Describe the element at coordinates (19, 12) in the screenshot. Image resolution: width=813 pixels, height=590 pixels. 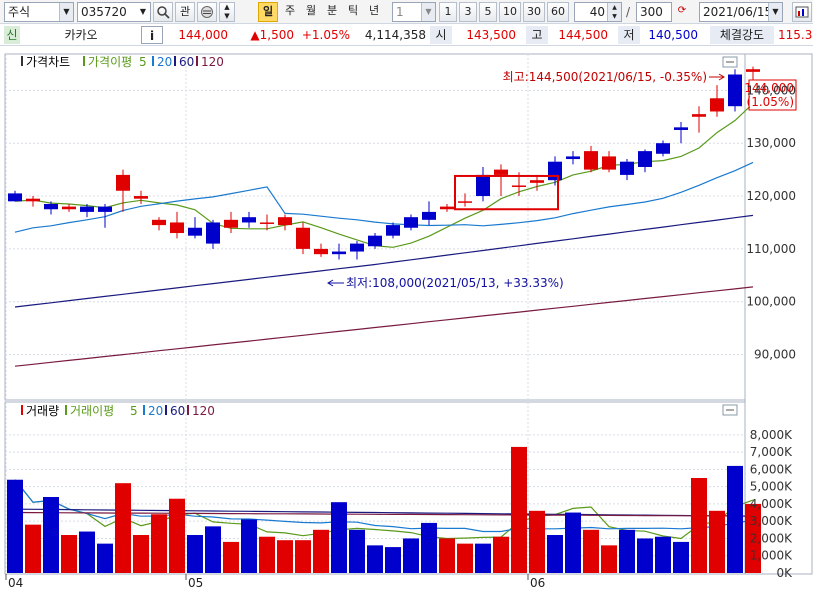
I see `market-select-value: 주식` at that location.